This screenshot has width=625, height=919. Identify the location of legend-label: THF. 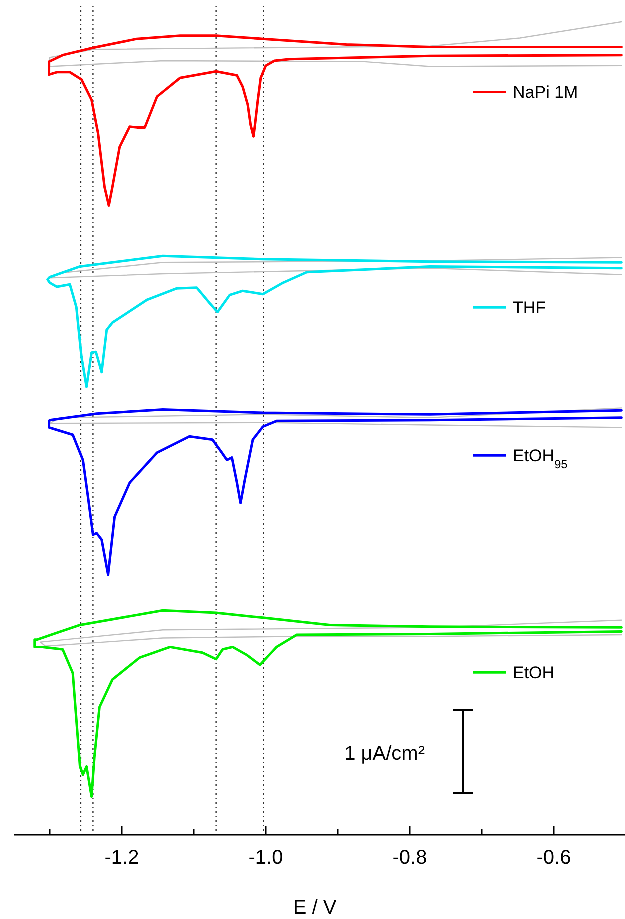
(529, 308).